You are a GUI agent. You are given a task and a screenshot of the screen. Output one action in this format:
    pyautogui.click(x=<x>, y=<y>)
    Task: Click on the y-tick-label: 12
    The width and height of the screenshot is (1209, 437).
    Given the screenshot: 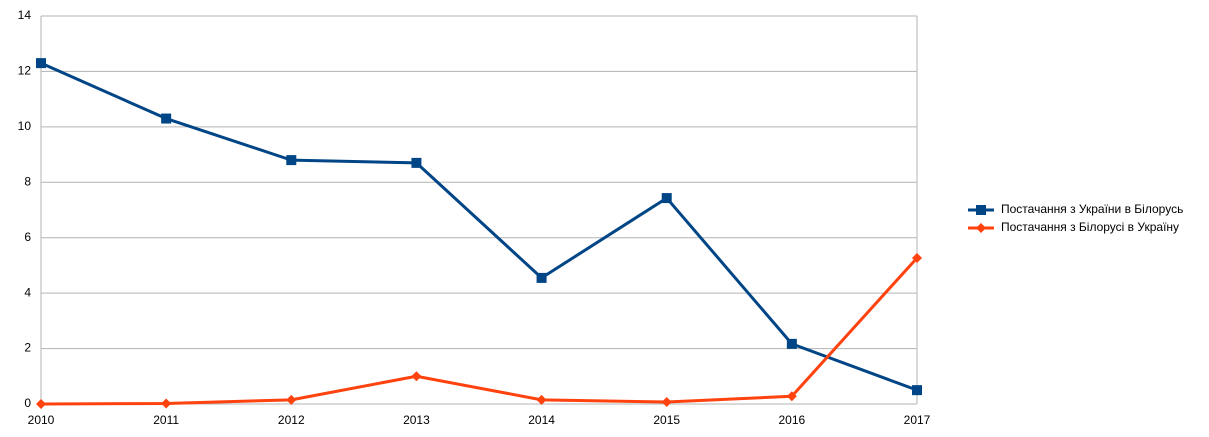 What is the action you would take?
    pyautogui.click(x=25, y=71)
    